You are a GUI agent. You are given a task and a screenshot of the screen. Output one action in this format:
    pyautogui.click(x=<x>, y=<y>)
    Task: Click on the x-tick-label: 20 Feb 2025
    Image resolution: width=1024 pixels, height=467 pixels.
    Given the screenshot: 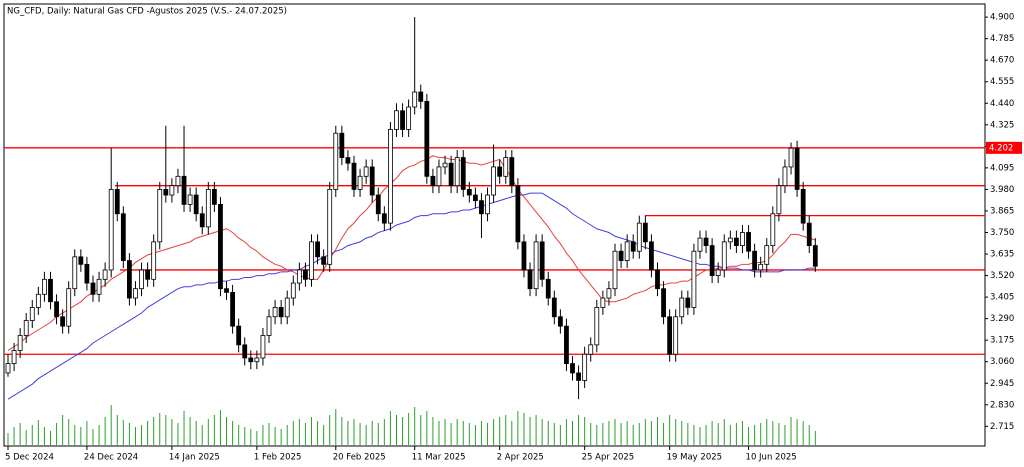 What is the action you would take?
    pyautogui.click(x=359, y=458)
    